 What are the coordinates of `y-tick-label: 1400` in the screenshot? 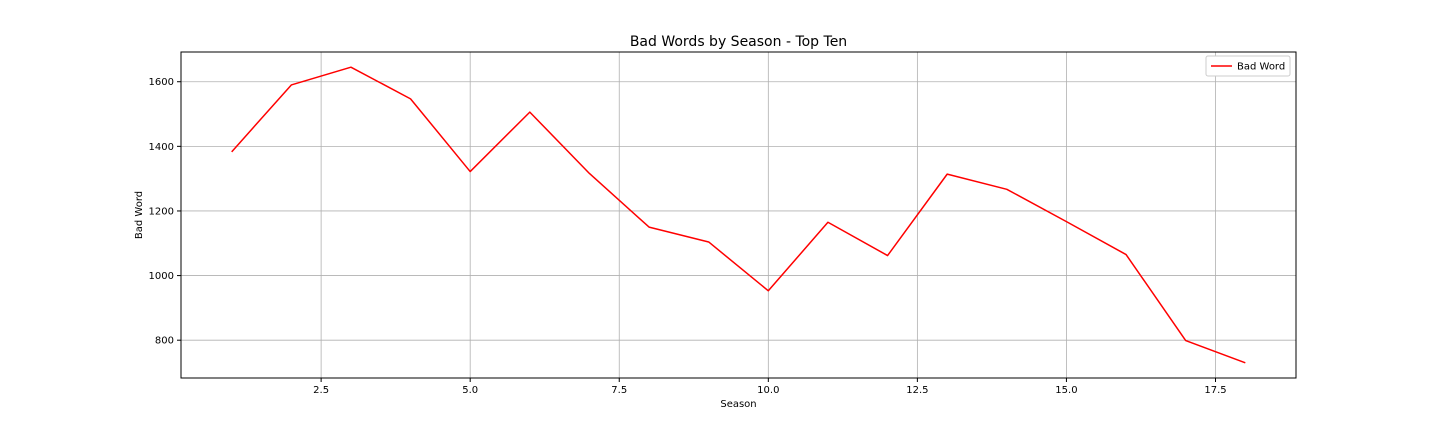 It's located at (161, 147).